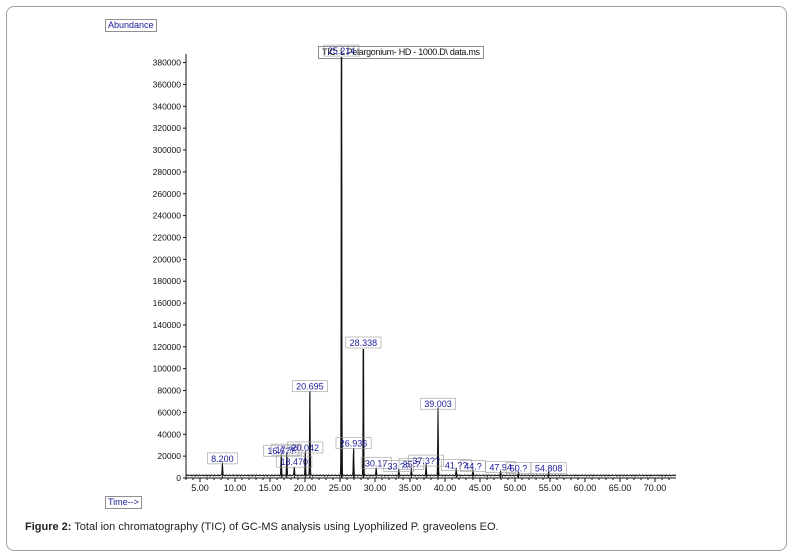  I want to click on peak-label-text: 44.?, so click(473, 467).